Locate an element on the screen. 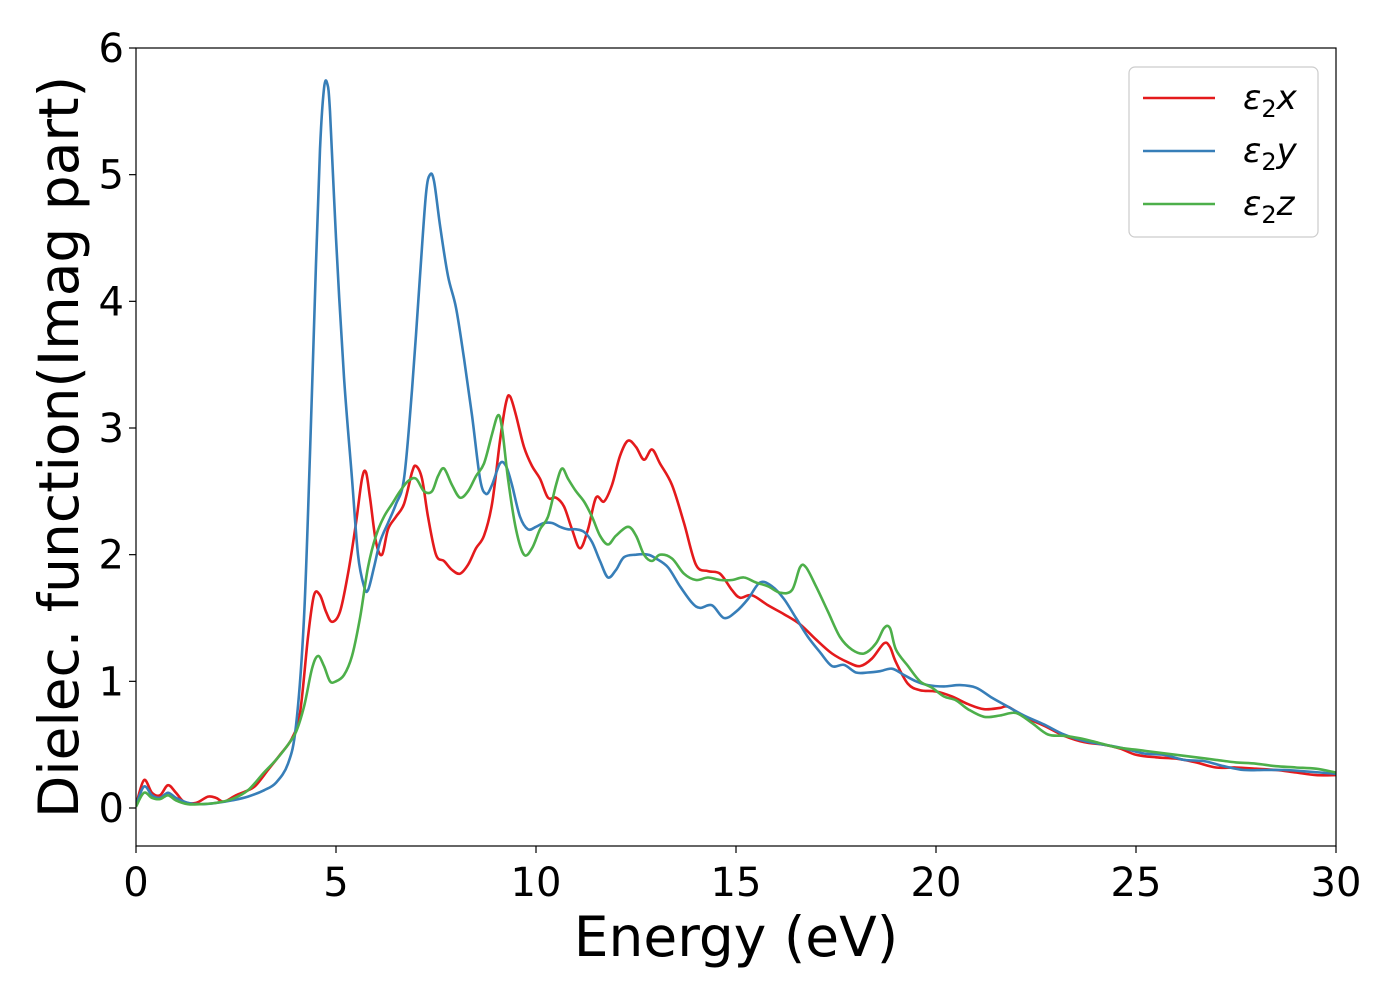 This screenshot has height=1000, width=1400. x-tick-label: 5 is located at coordinates (335, 883).